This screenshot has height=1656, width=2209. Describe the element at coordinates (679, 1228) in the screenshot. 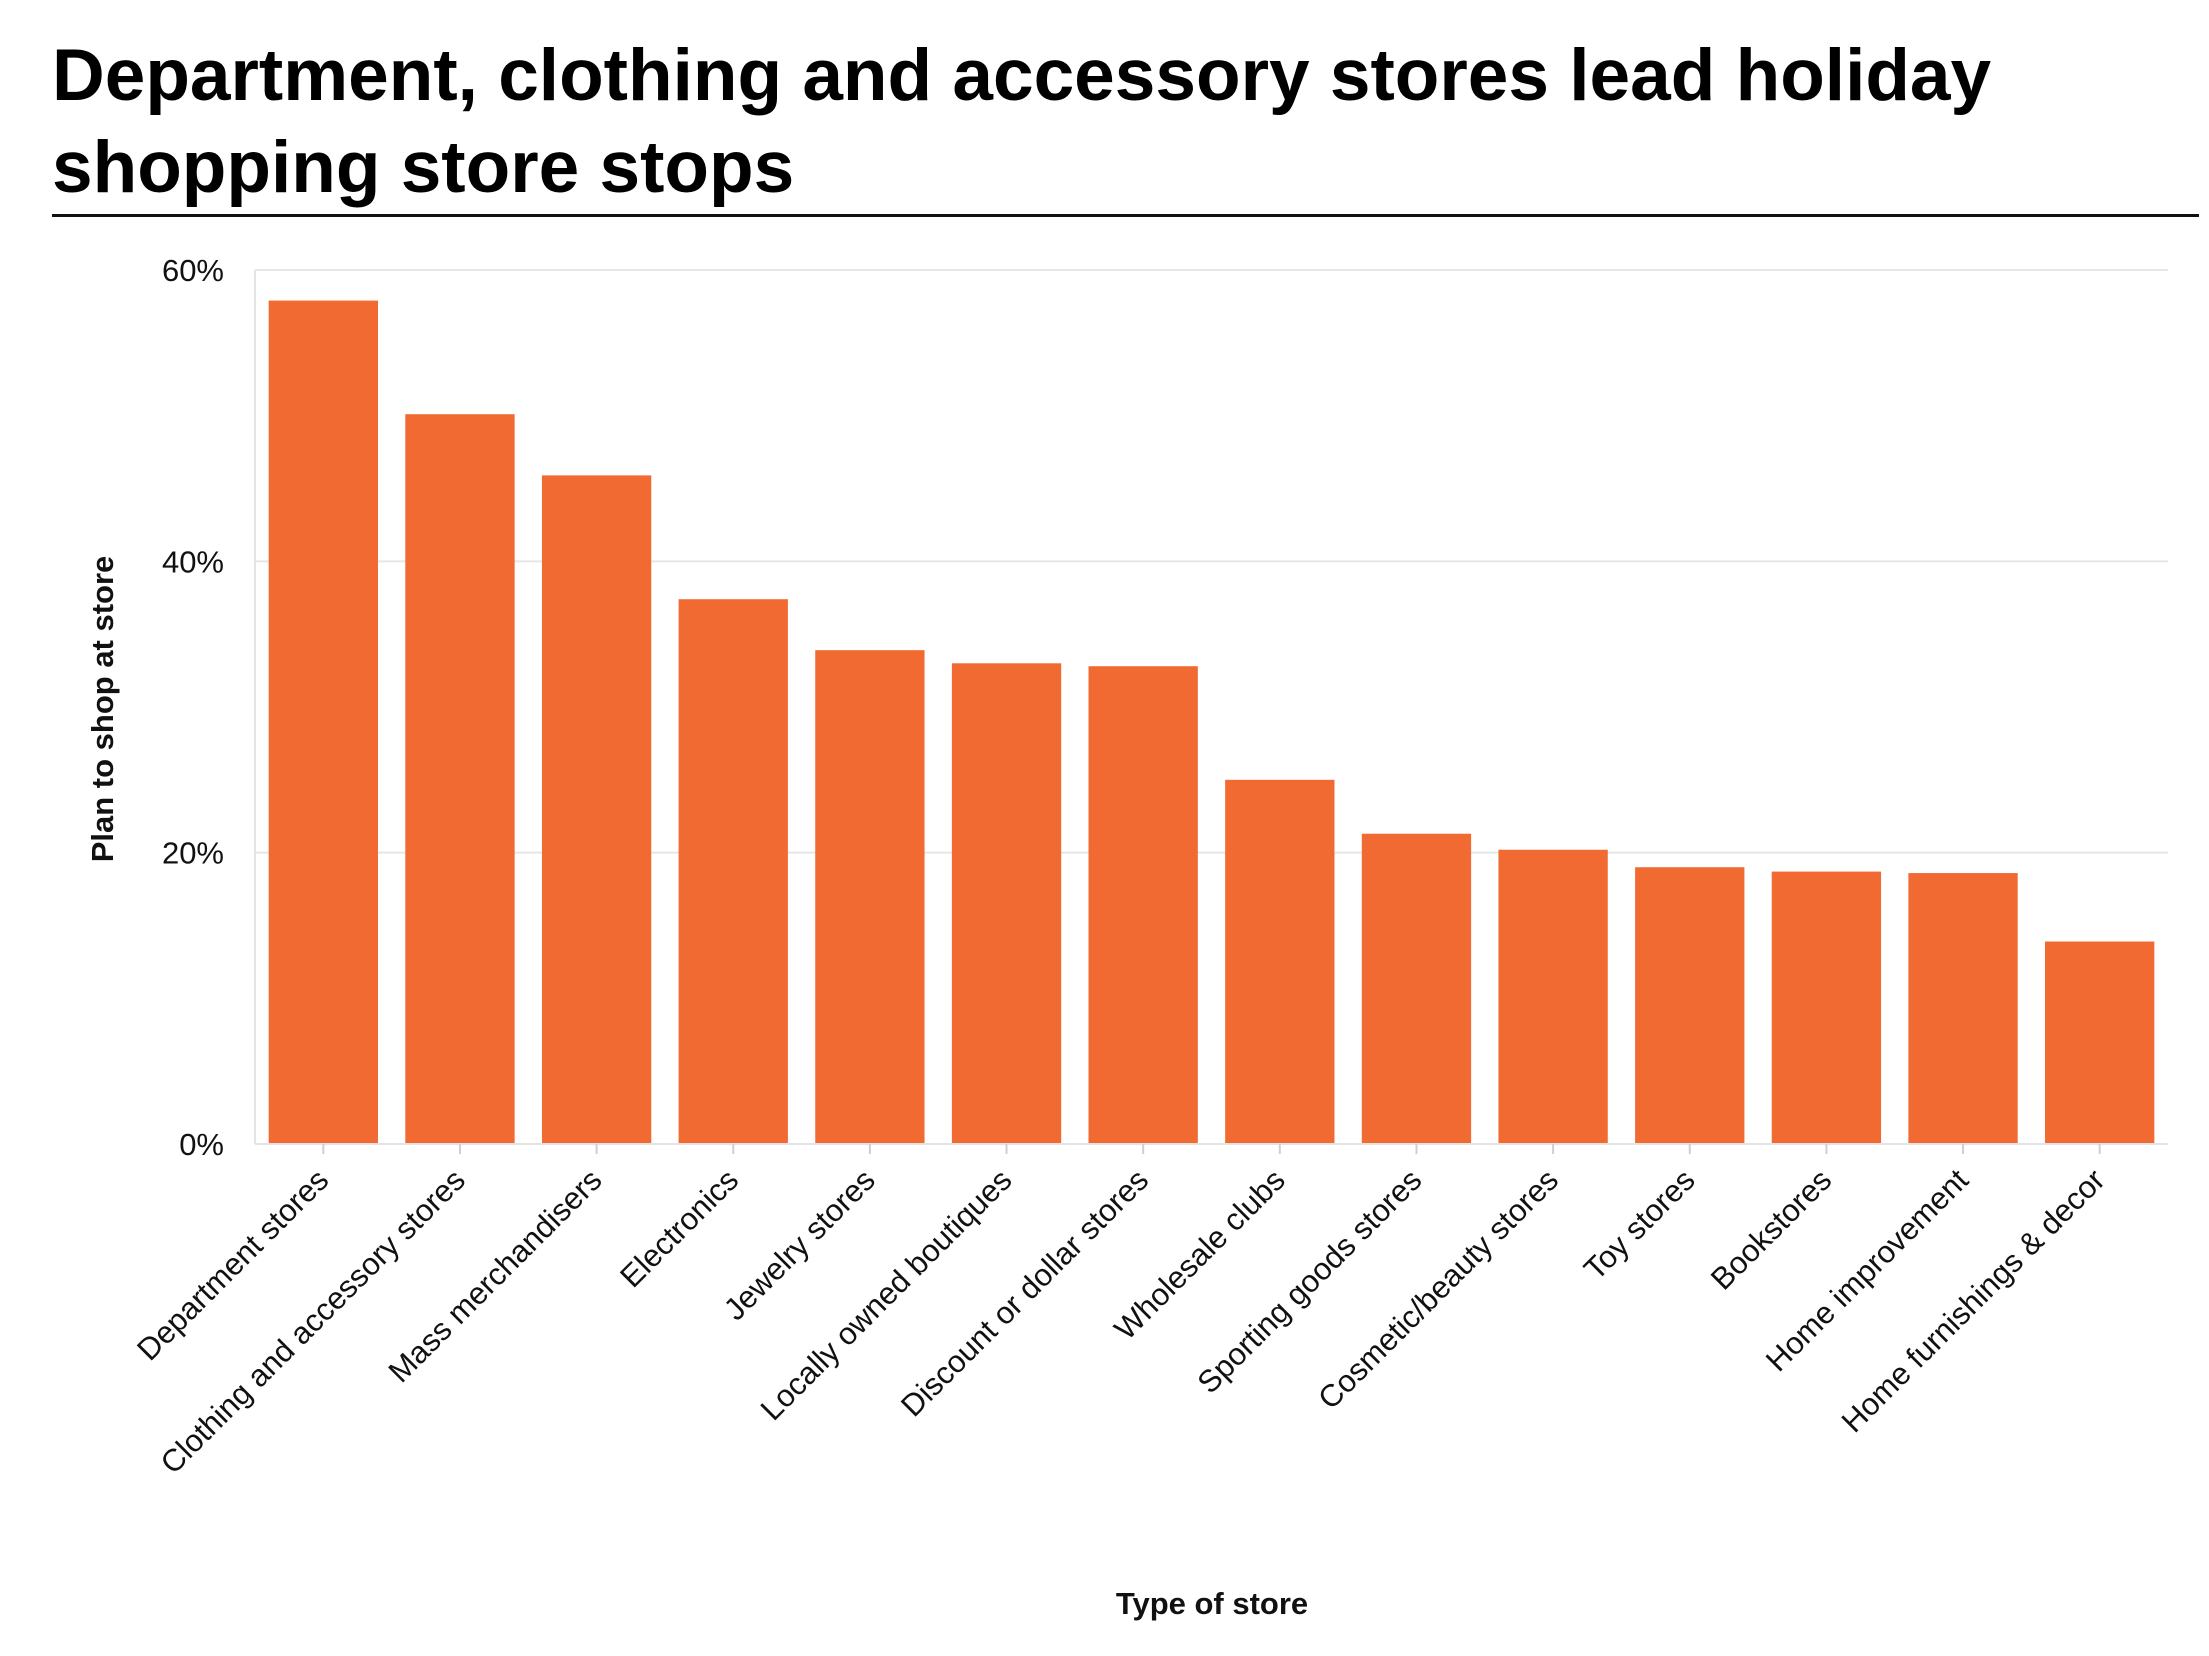

I see `x-tick-label: Electronics` at that location.